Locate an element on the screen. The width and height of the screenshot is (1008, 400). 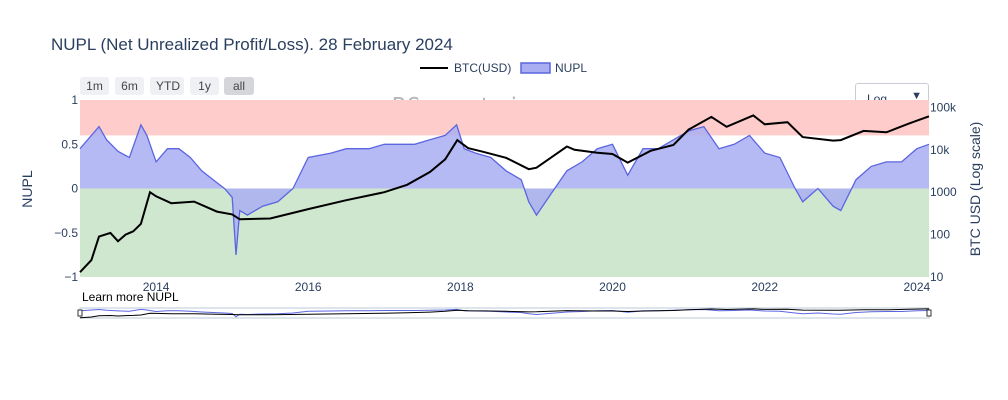
minimap-btc is located at coordinates (504, 313).